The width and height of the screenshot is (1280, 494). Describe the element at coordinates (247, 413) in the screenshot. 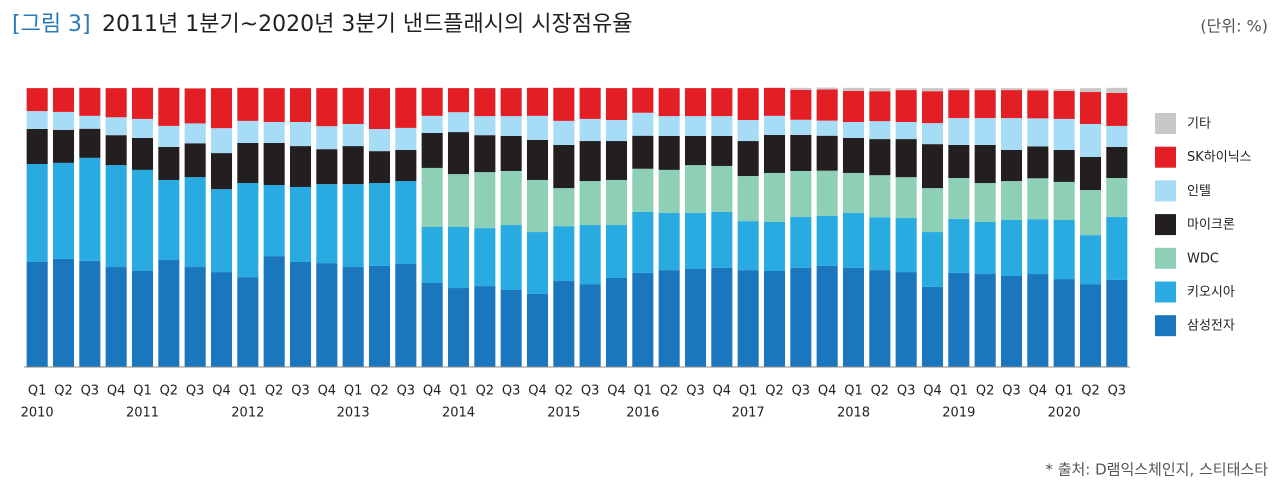

I see `year-label: 2012` at that location.